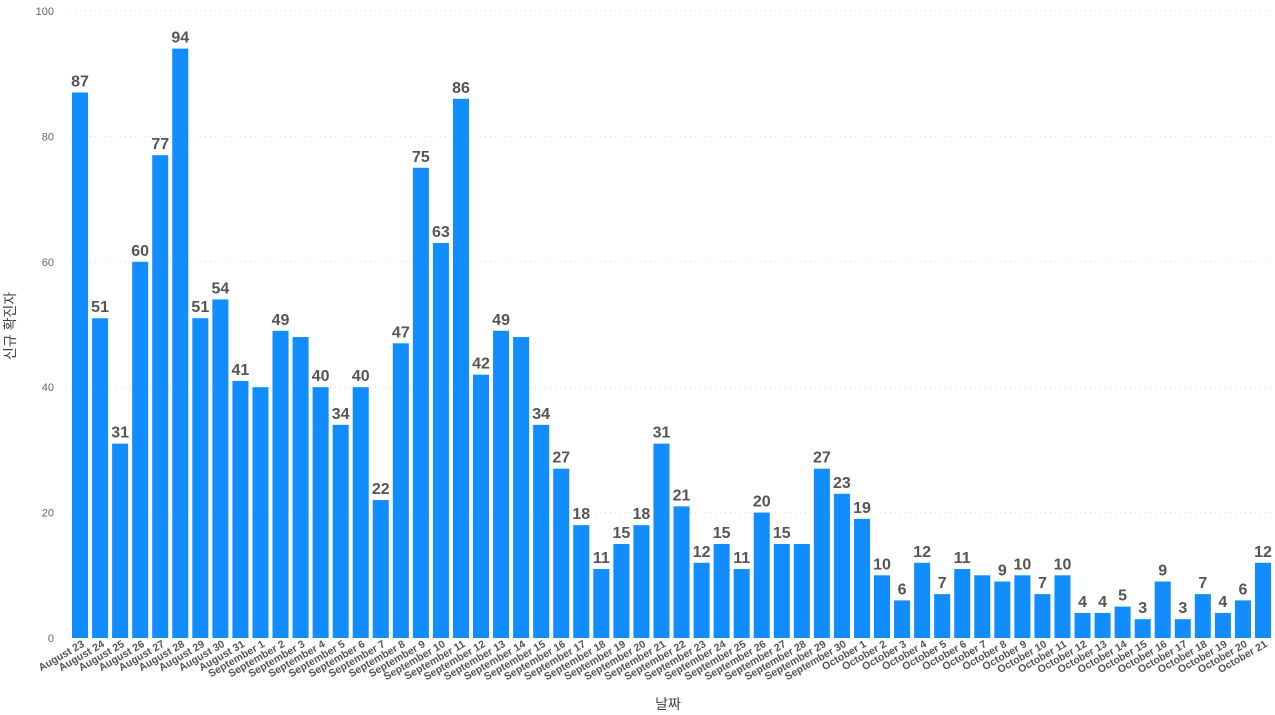 This screenshot has height=715, width=1275. I want to click on data-label: 22, so click(381, 489).